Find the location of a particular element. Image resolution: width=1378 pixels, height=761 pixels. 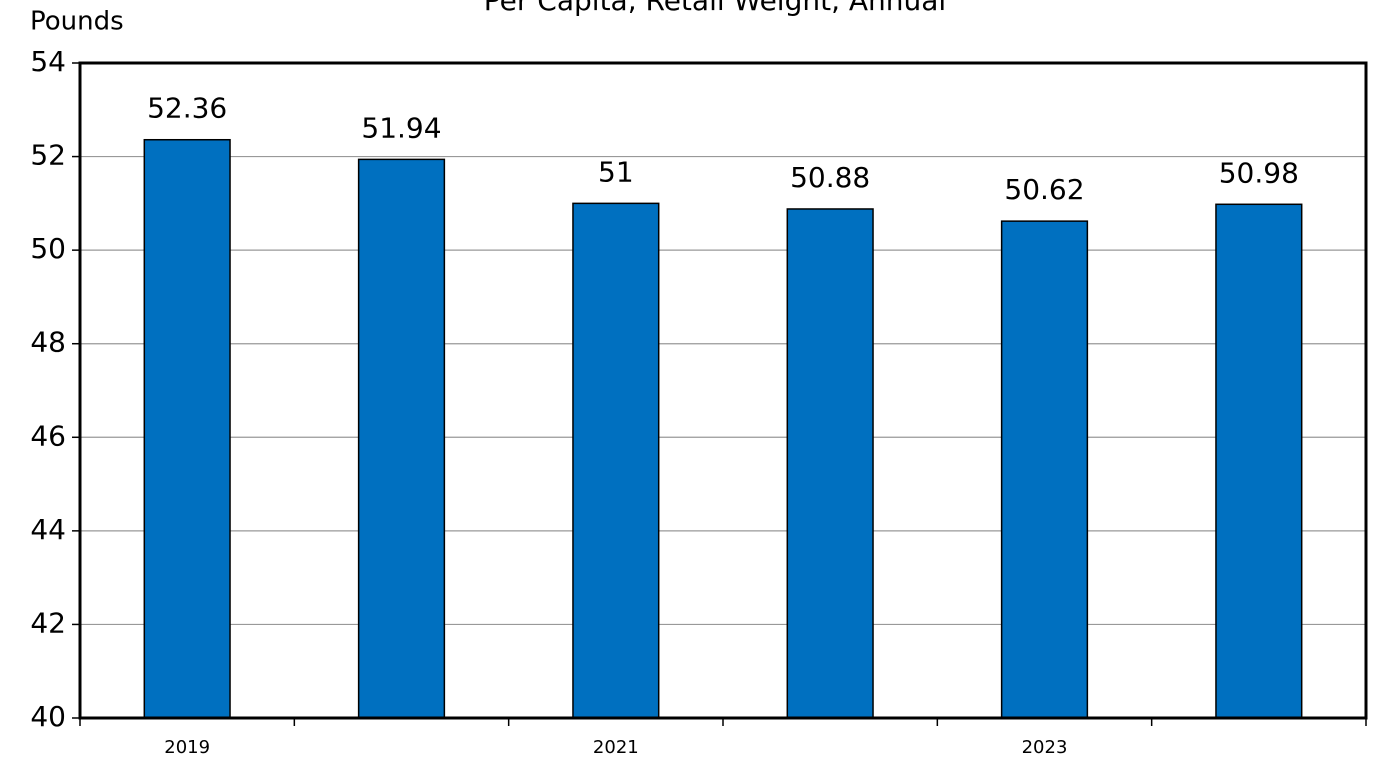

data-label: 50.62 is located at coordinates (1044, 189).